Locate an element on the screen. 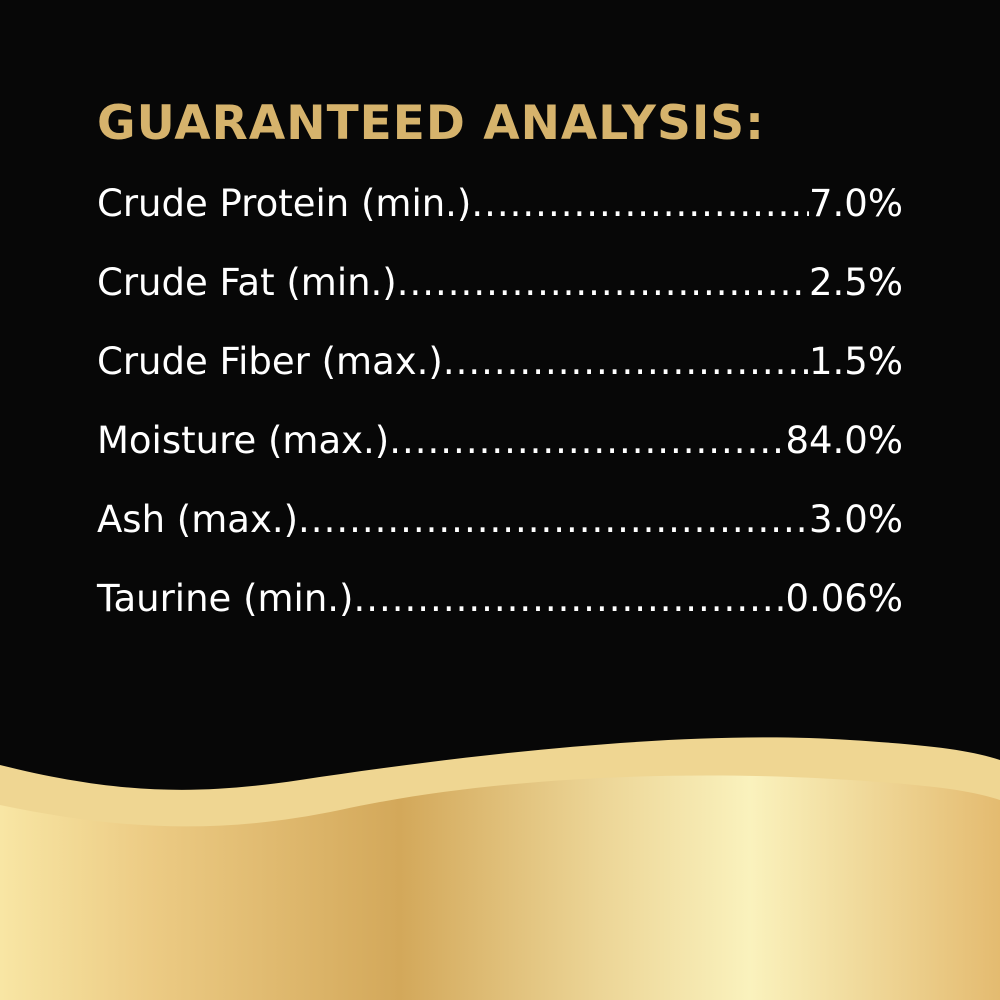 The width and height of the screenshot is (1000, 1000). analysis-row: Ash (max.) 3.0% is located at coordinates (500, 537).